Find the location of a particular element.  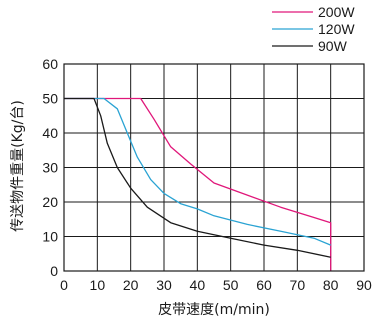

x-tick-label: 10 is located at coordinates (98, 285).